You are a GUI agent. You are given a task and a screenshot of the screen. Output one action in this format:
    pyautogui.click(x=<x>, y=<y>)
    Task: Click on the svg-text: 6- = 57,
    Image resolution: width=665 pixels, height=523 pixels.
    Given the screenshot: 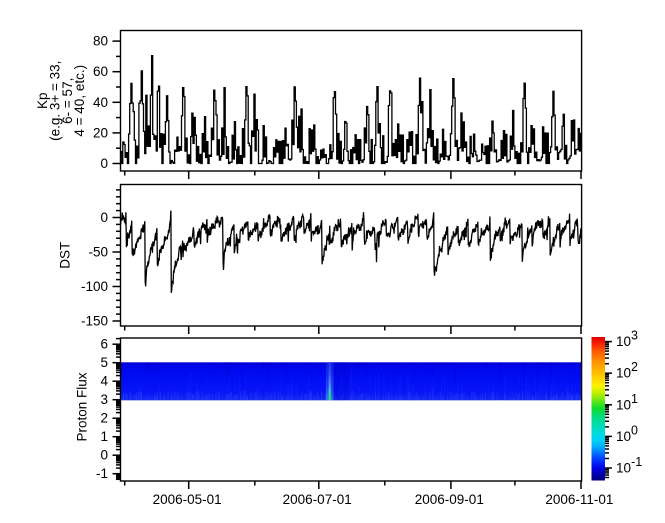 What is the action you would take?
    pyautogui.click(x=67, y=101)
    